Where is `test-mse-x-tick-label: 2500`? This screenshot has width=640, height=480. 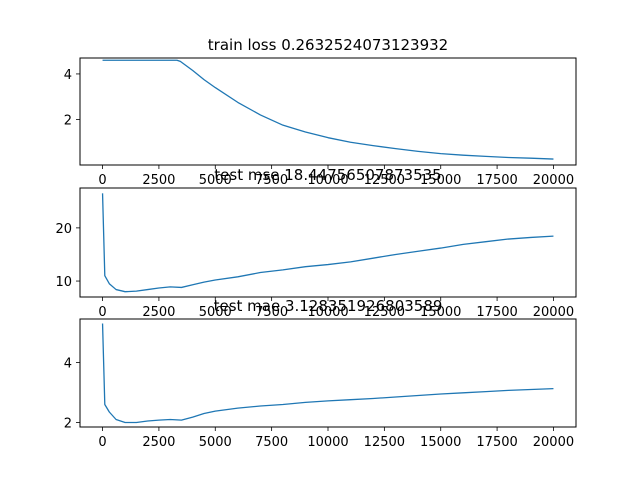 test-mse-x-tick-label: 2500 is located at coordinates (158, 312).